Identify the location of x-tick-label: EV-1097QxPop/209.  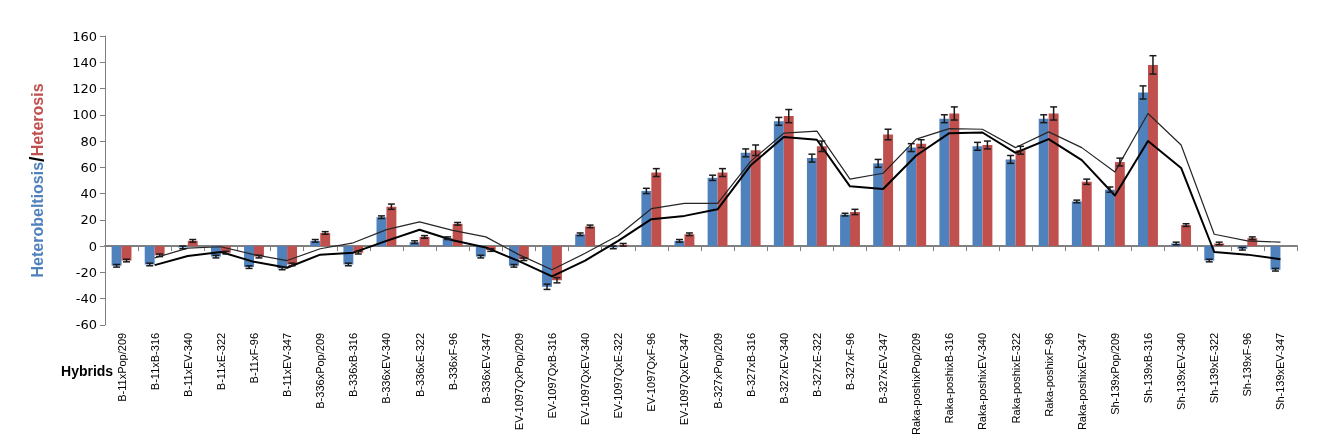
(518, 381).